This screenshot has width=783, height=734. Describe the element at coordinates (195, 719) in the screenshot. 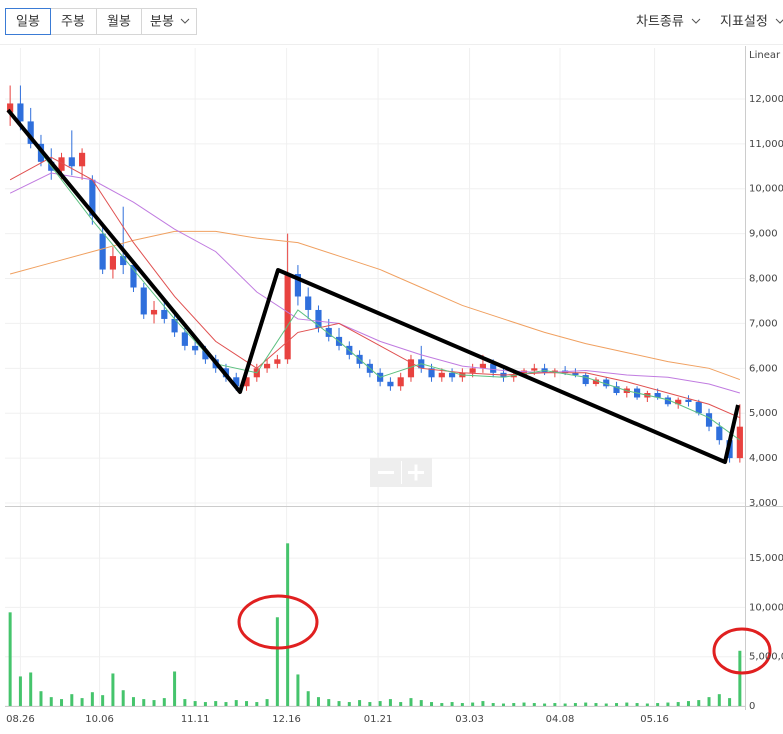

I see `x-tick-label: 11.11` at that location.